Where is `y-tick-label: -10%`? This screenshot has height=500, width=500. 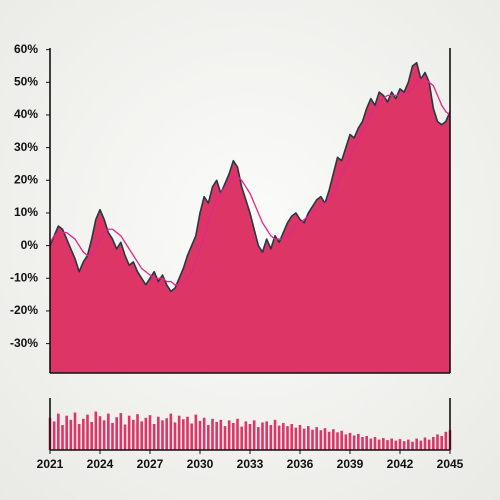 y-tick-label: -10% is located at coordinates (24, 277).